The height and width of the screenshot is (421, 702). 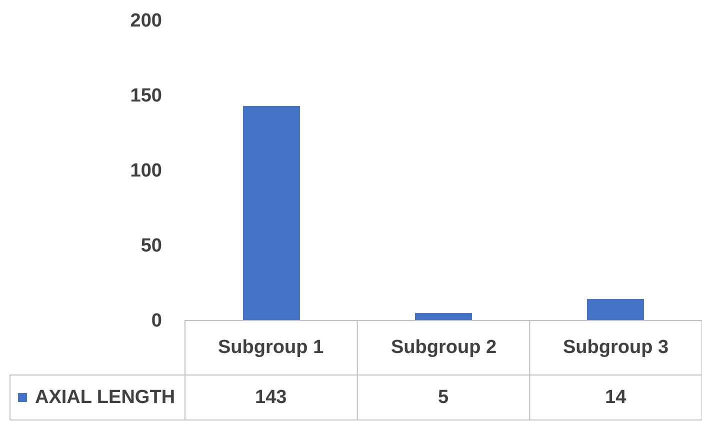 What do you see at coordinates (271, 397) in the screenshot?
I see `data-label: 143` at bounding box center [271, 397].